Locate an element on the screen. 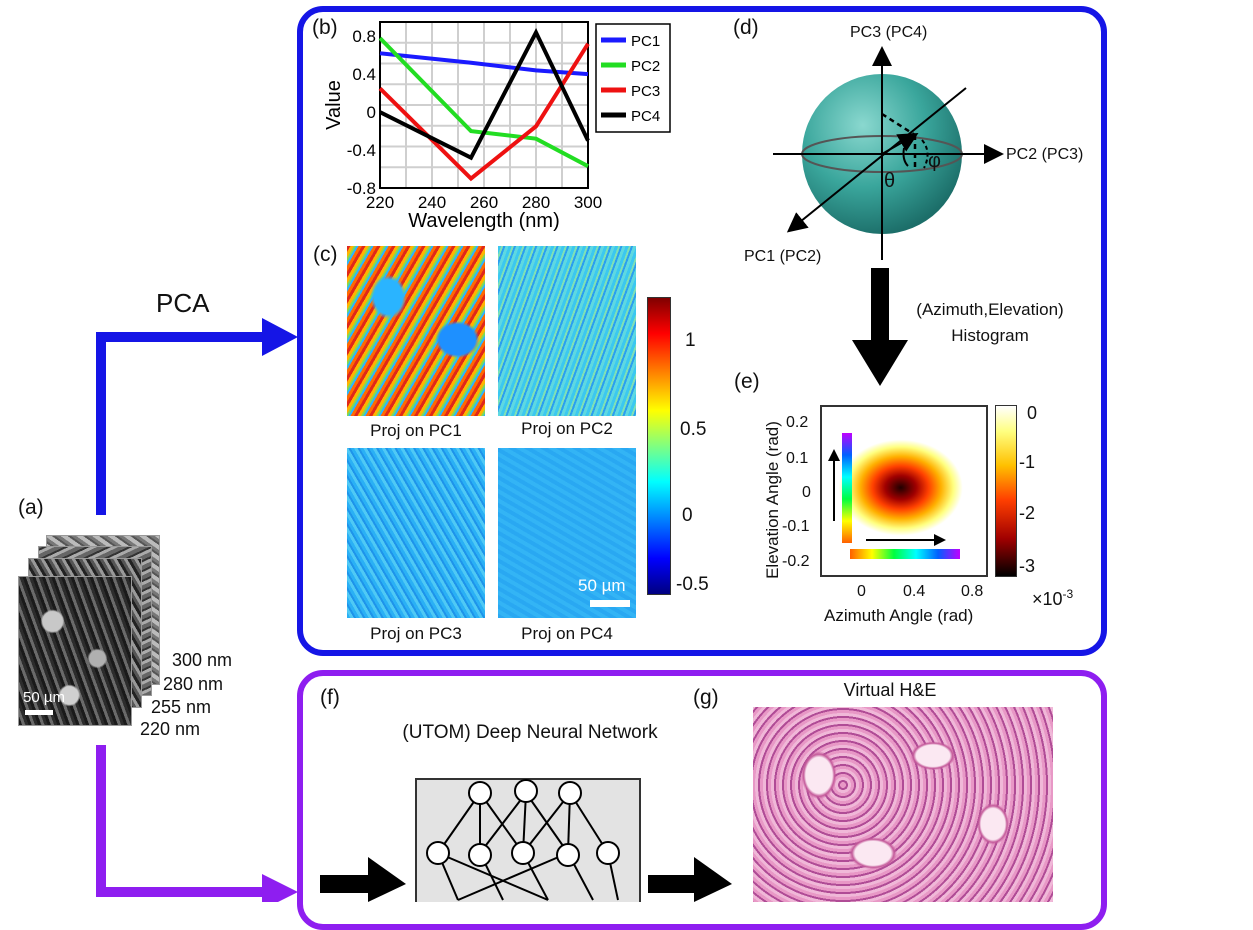 This screenshot has height=930, width=1253. panel-letter-g: (g) is located at coordinates (706, 697).